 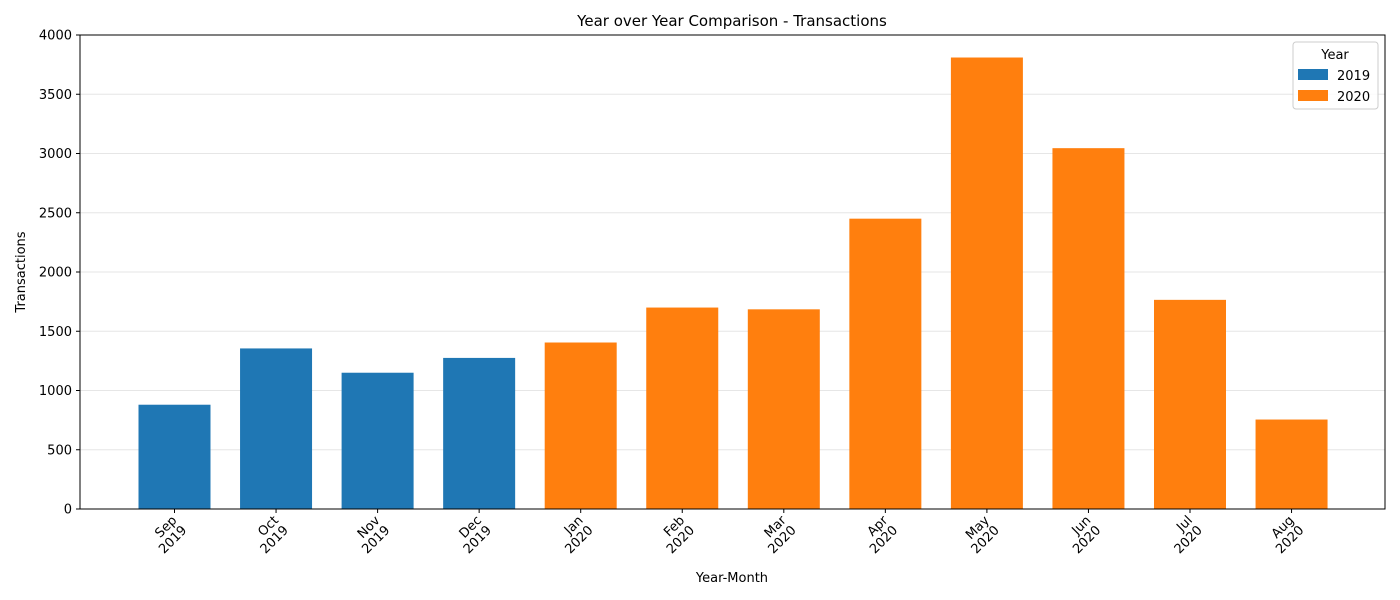 What do you see at coordinates (68, 510) in the screenshot?
I see `y-tick-label: 0` at bounding box center [68, 510].